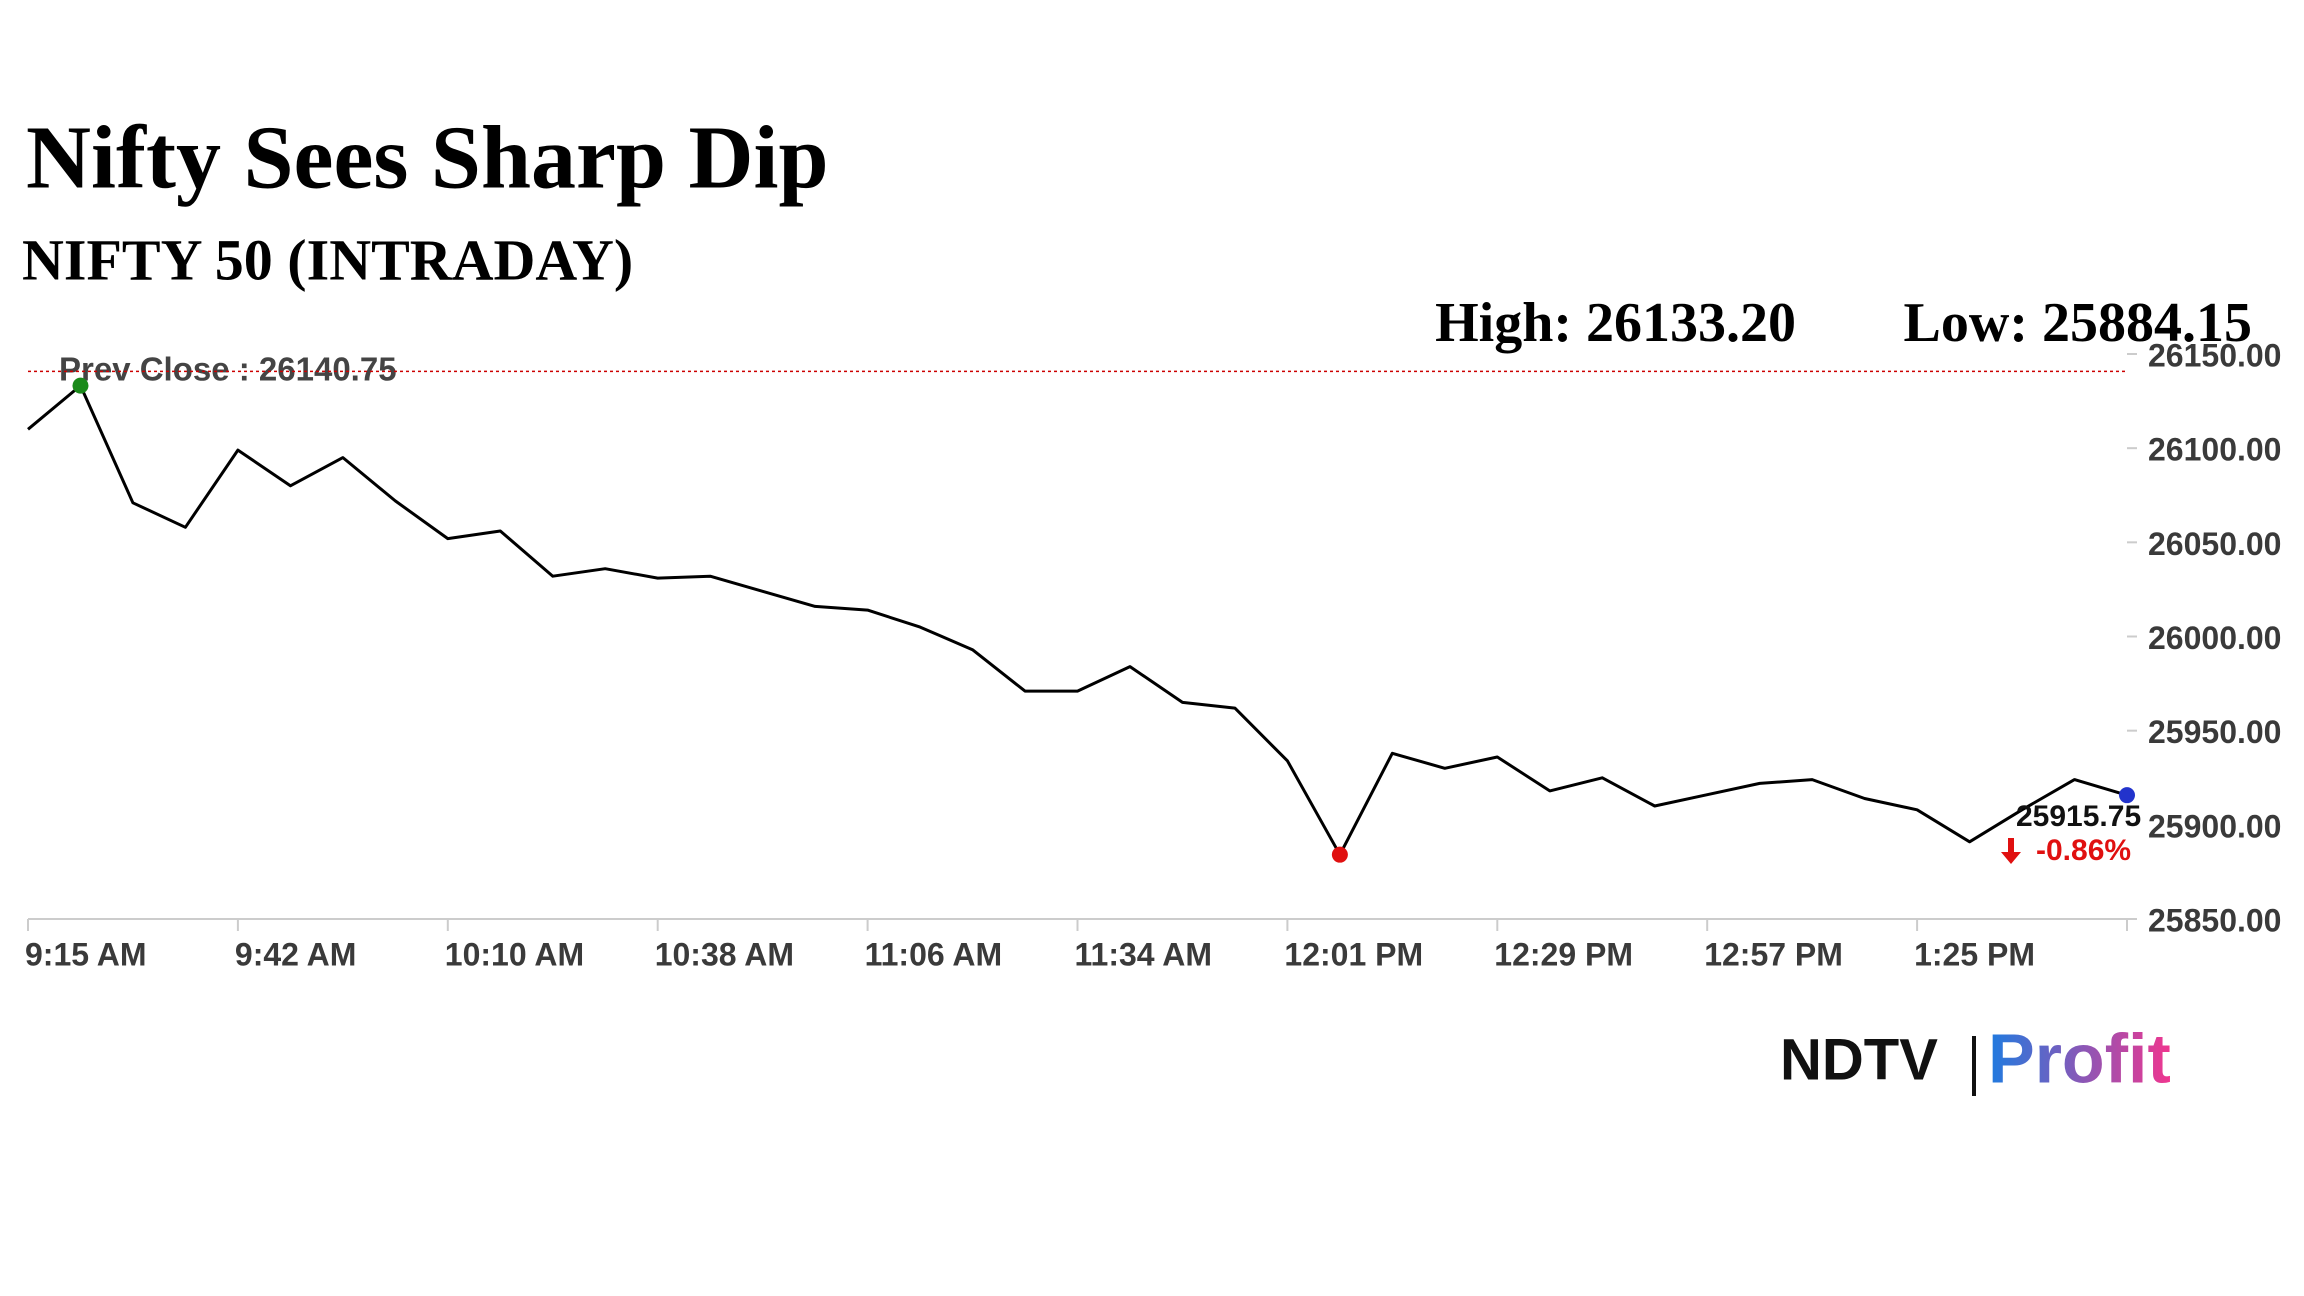 The image size is (2304, 1296). I want to click on x-tick-label: 10:10 AM, so click(514, 954).